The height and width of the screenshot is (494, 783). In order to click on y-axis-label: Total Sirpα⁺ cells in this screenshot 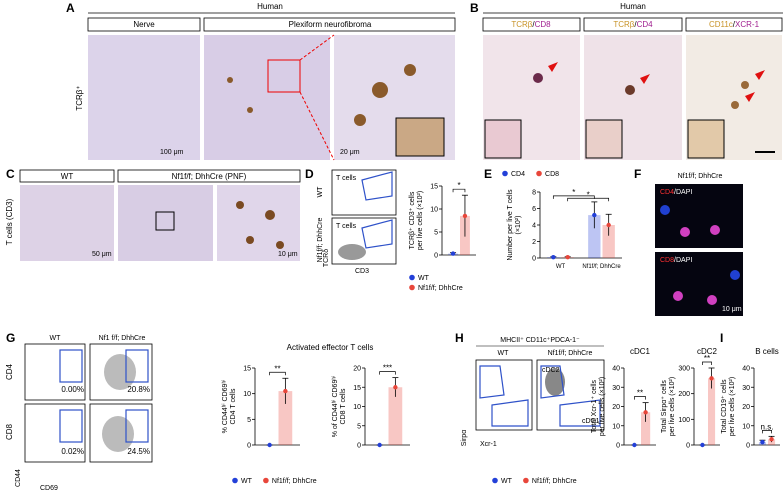, I will do `click(664, 406)`.